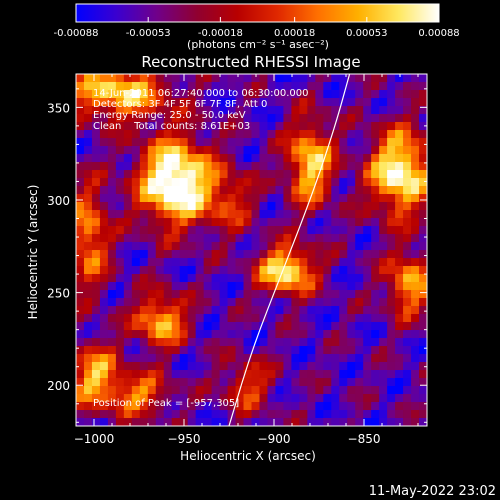 Image resolution: width=500 pixels, height=500 pixels. What do you see at coordinates (171, 126) in the screenshot?
I see `info-clean-counts: Clean Total counts: 8.61E+03` at bounding box center [171, 126].